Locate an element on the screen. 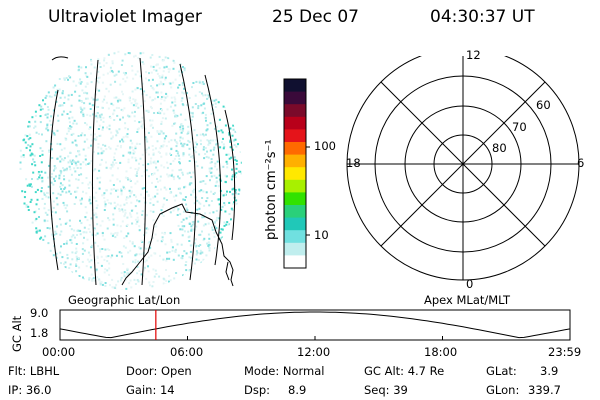 The width and height of the screenshot is (600, 400). status-mode: Mode: Normal is located at coordinates (284, 371).